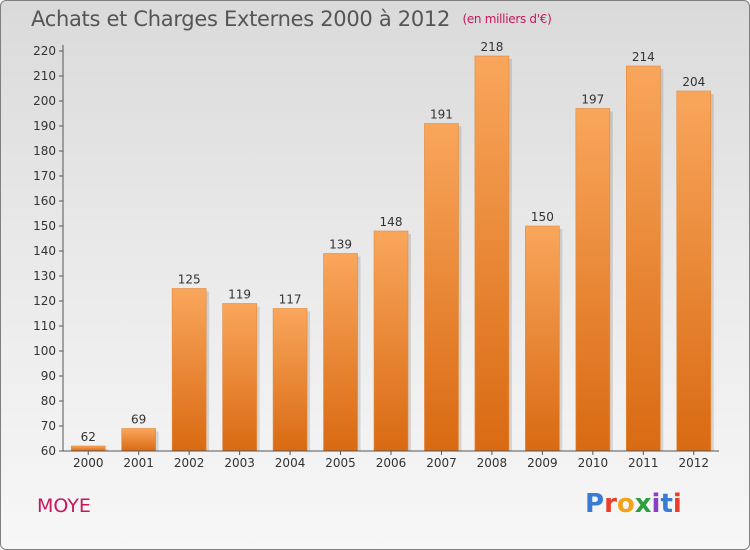 The width and height of the screenshot is (750, 550). Describe the element at coordinates (542, 463) in the screenshot. I see `x-tick-label: 2009` at that location.